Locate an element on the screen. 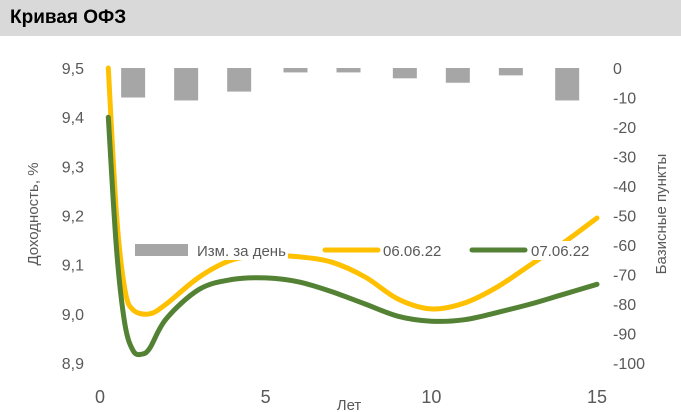 Image resolution: width=681 pixels, height=412 pixels. legend-label-1: Изм. за день is located at coordinates (241, 251).